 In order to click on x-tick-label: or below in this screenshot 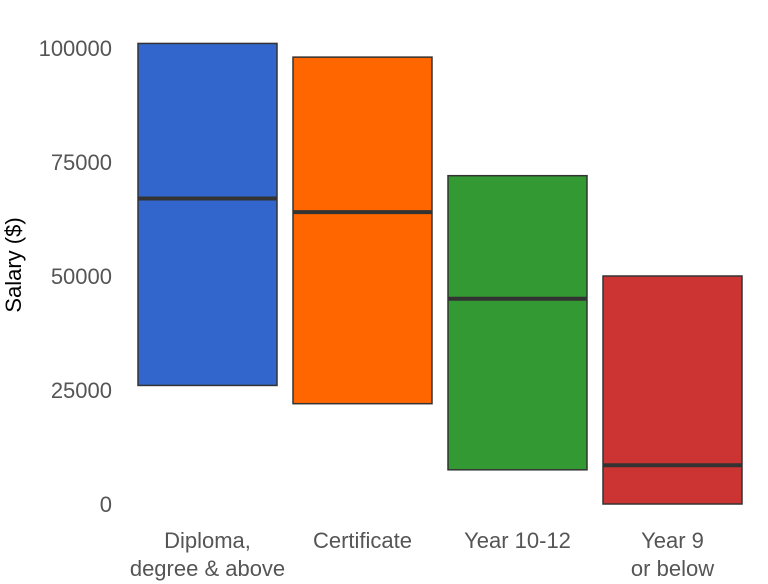, I will do `click(672, 568)`.